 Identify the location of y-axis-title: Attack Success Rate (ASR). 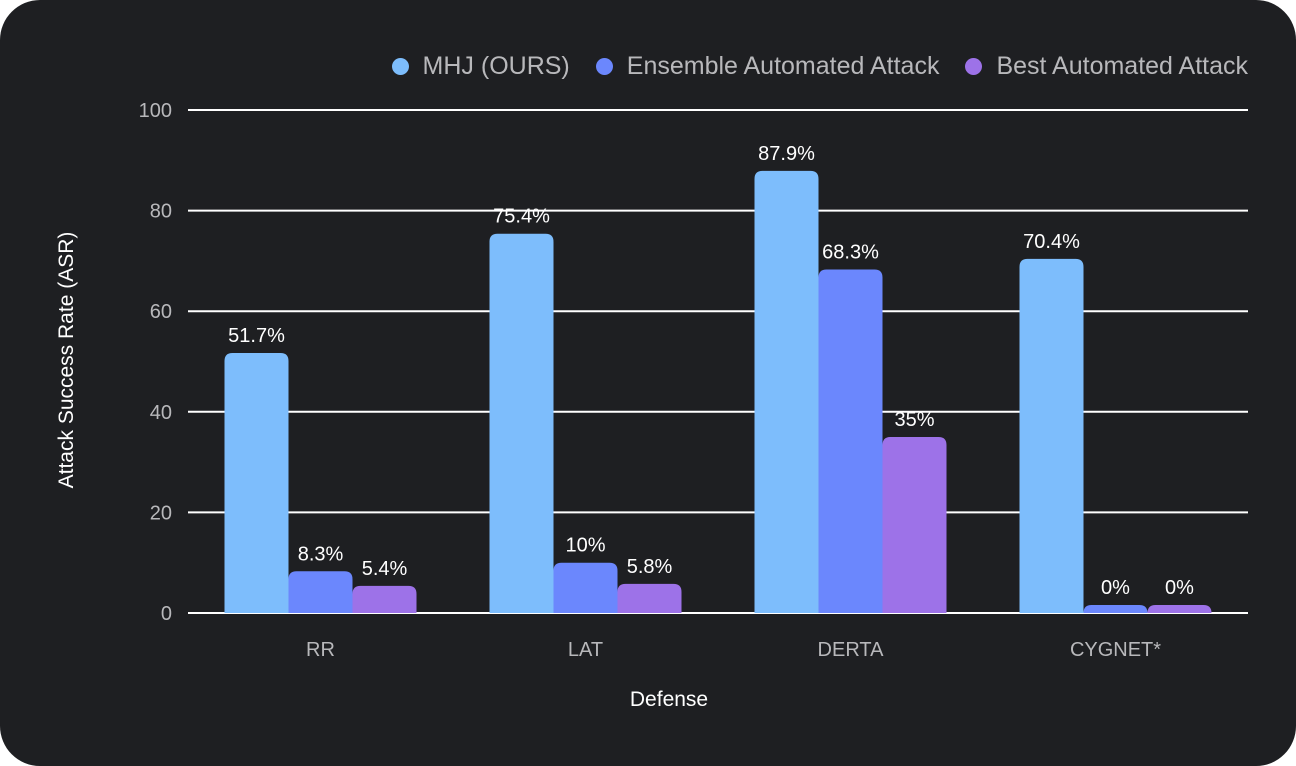
(66, 360).